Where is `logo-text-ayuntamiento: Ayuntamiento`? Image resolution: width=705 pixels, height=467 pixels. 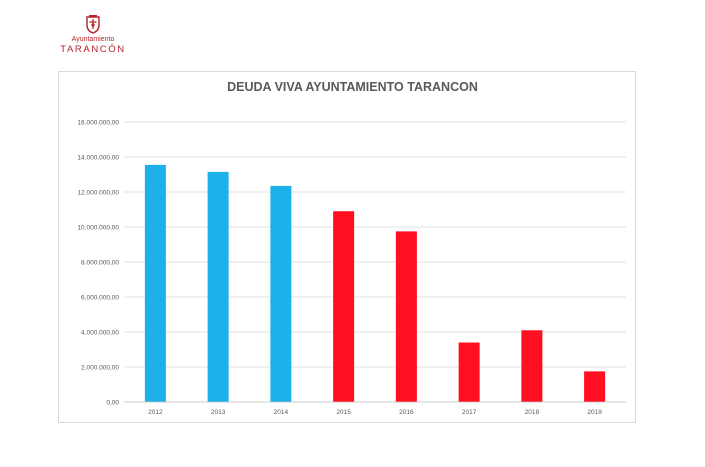
logo-text-ayuntamiento: Ayuntamiento is located at coordinates (93, 39).